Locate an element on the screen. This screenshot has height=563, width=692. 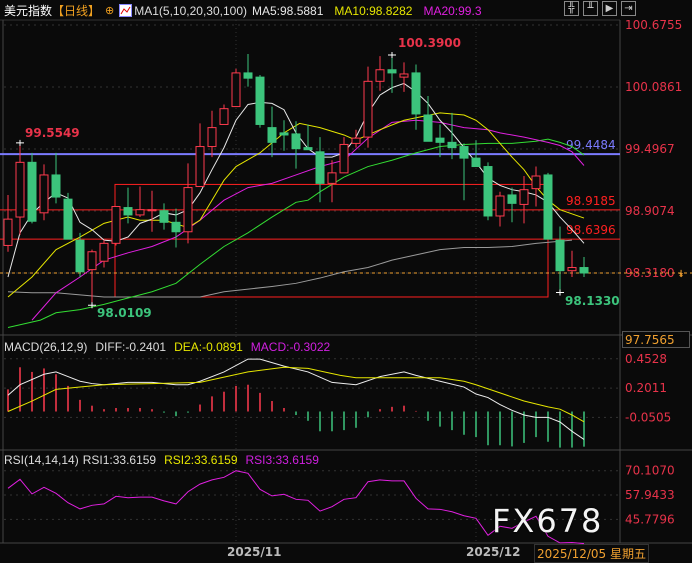
rsi-axis-label: 70.1070 is located at coordinates (650, 471).